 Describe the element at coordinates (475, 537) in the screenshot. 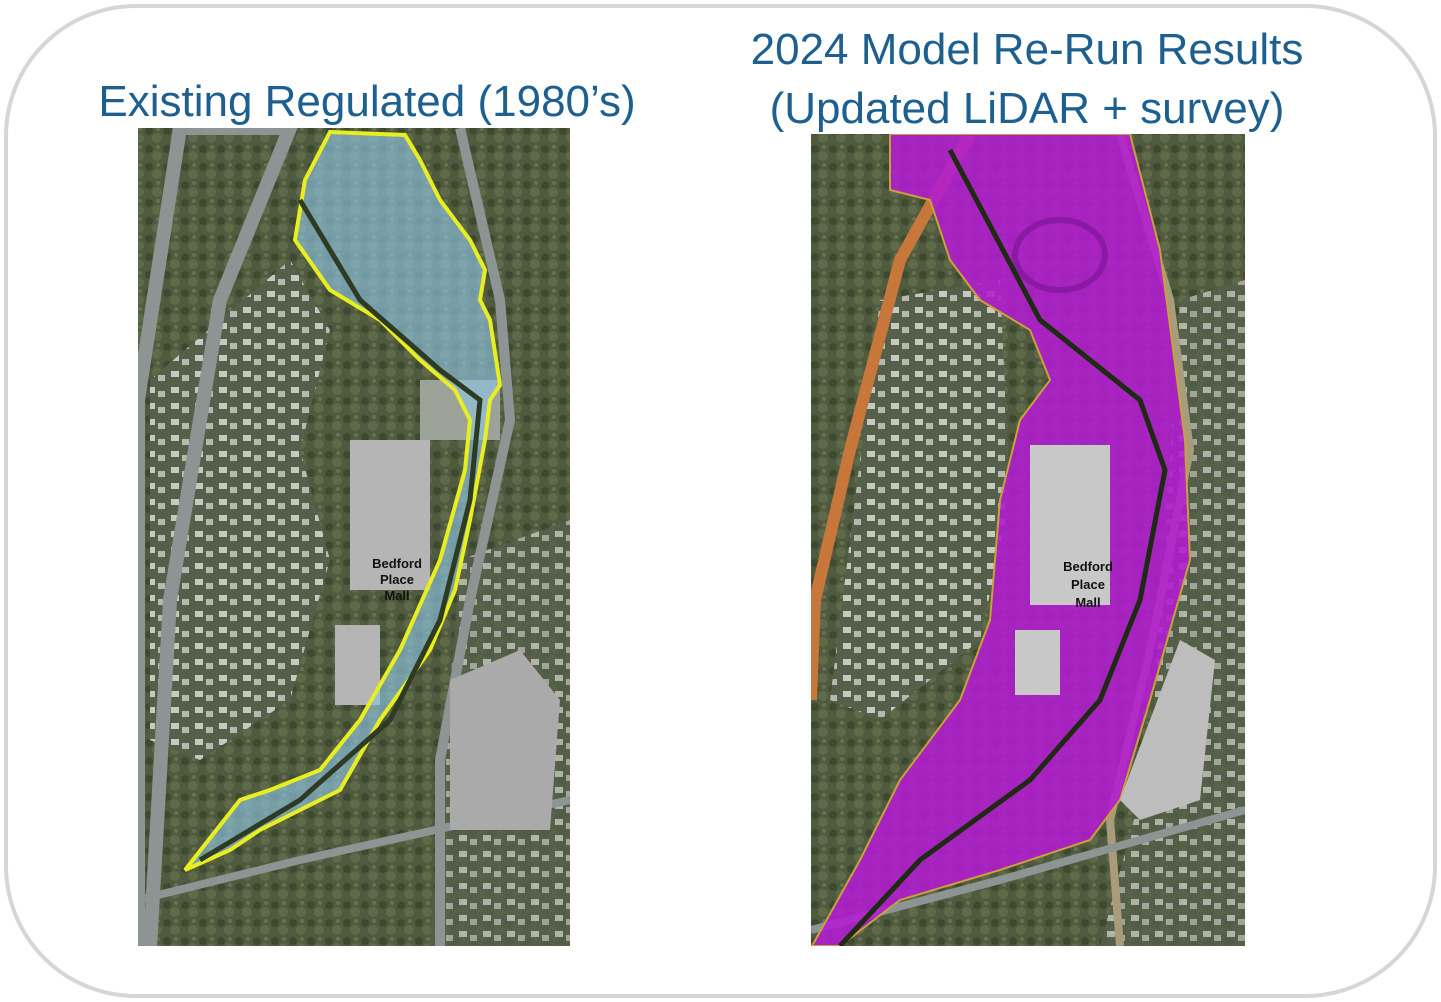

I see `road` at that location.